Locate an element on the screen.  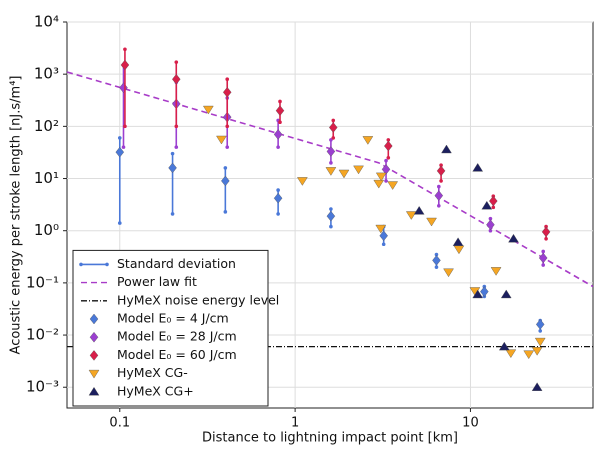
y-tick-label: 10⁰ is located at coordinates (46, 230).